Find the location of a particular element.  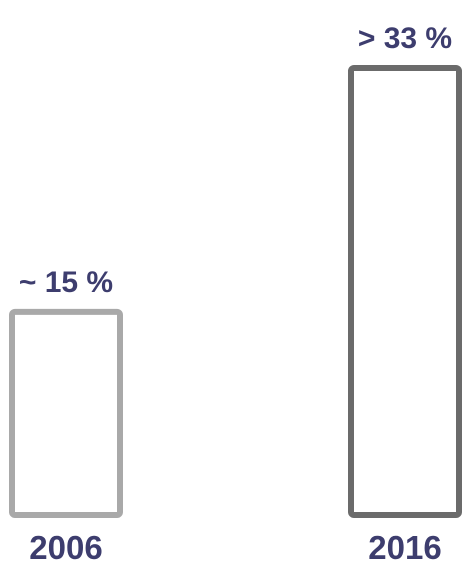

x-tick-label-2016: 2016 is located at coordinates (404, 547).